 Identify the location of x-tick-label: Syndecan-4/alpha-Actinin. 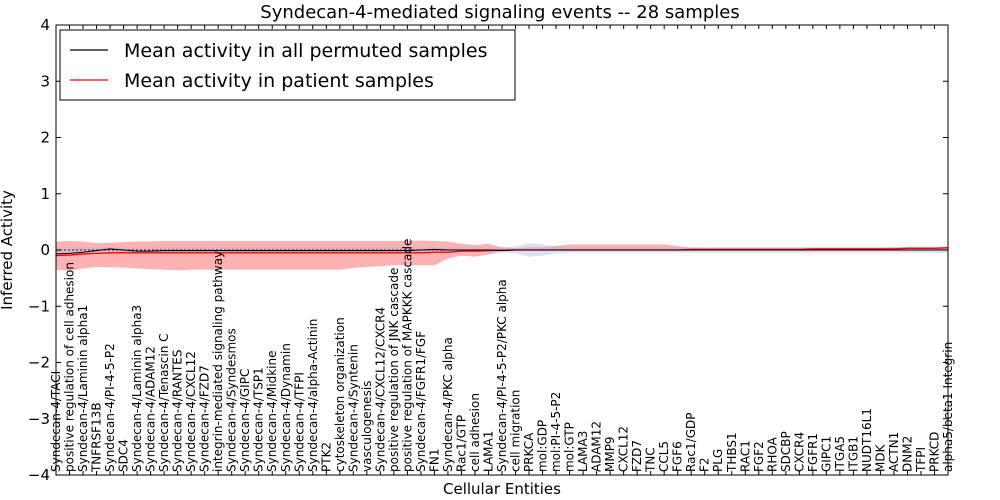
(313, 395).